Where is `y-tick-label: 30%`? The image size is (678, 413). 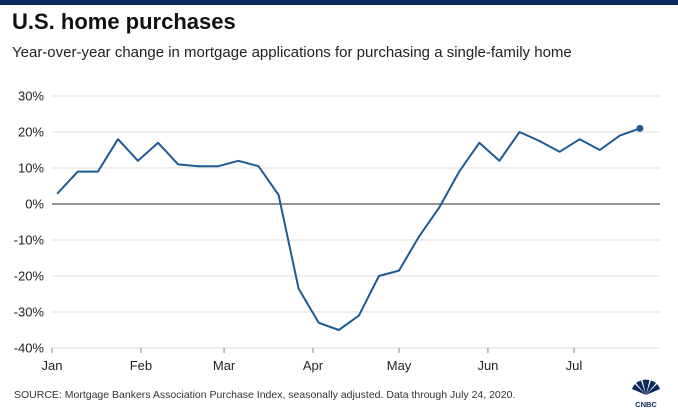
y-tick-label: 30% is located at coordinates (31, 96).